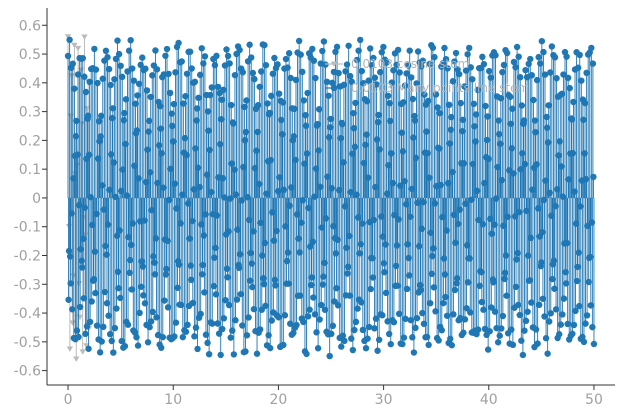  What do you see at coordinates (173, 400) in the screenshot?
I see `x-tick-label: 10` at bounding box center [173, 400].